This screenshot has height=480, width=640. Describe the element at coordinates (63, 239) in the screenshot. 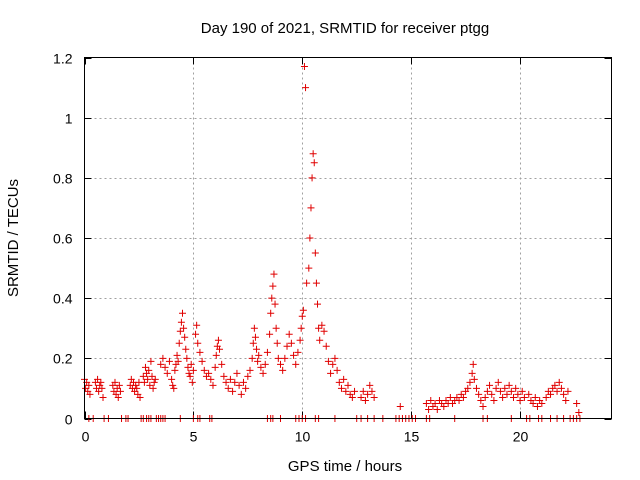

I see `y-tick-label: 0.6` at that location.